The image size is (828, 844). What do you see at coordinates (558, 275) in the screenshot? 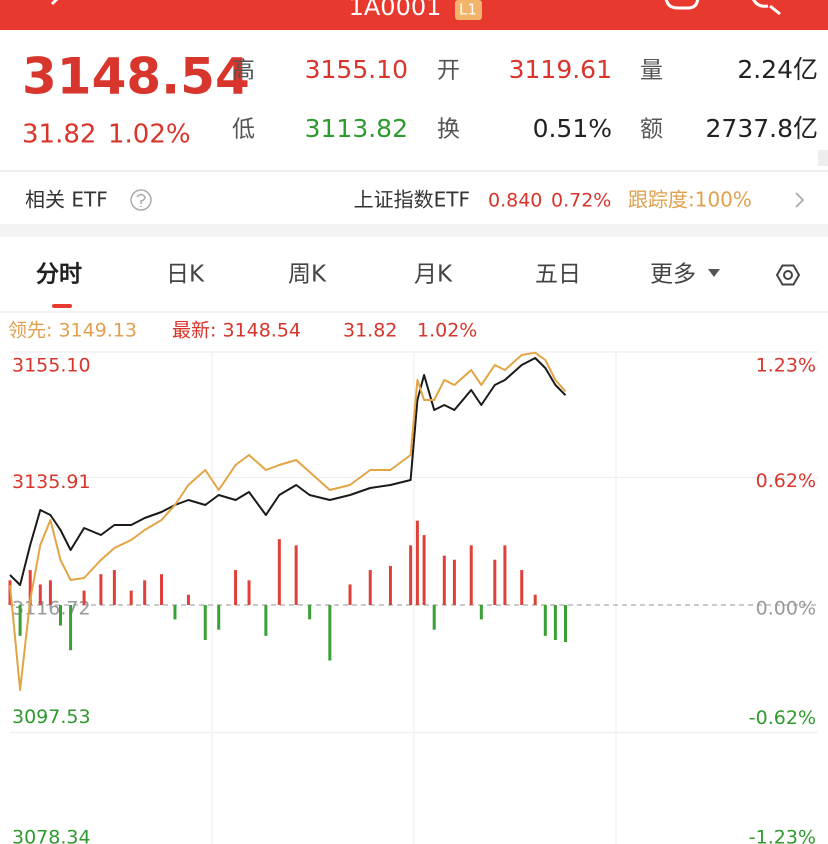
I see `tab: 五日` at bounding box center [558, 275].